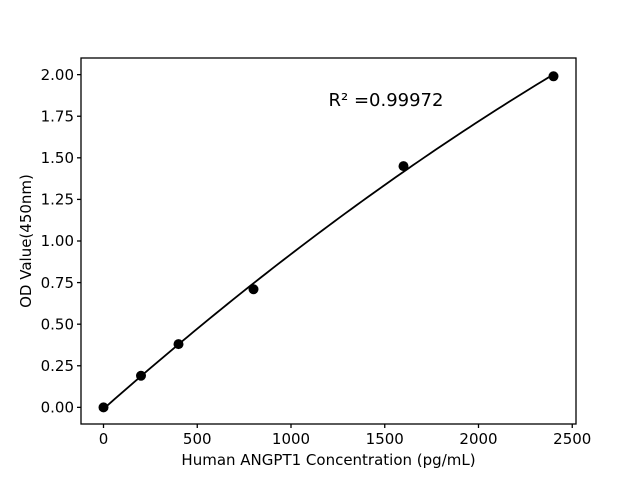 This screenshot has width=640, height=480. What do you see at coordinates (57, 75) in the screenshot?
I see `y-tick-label: 2.00` at bounding box center [57, 75].